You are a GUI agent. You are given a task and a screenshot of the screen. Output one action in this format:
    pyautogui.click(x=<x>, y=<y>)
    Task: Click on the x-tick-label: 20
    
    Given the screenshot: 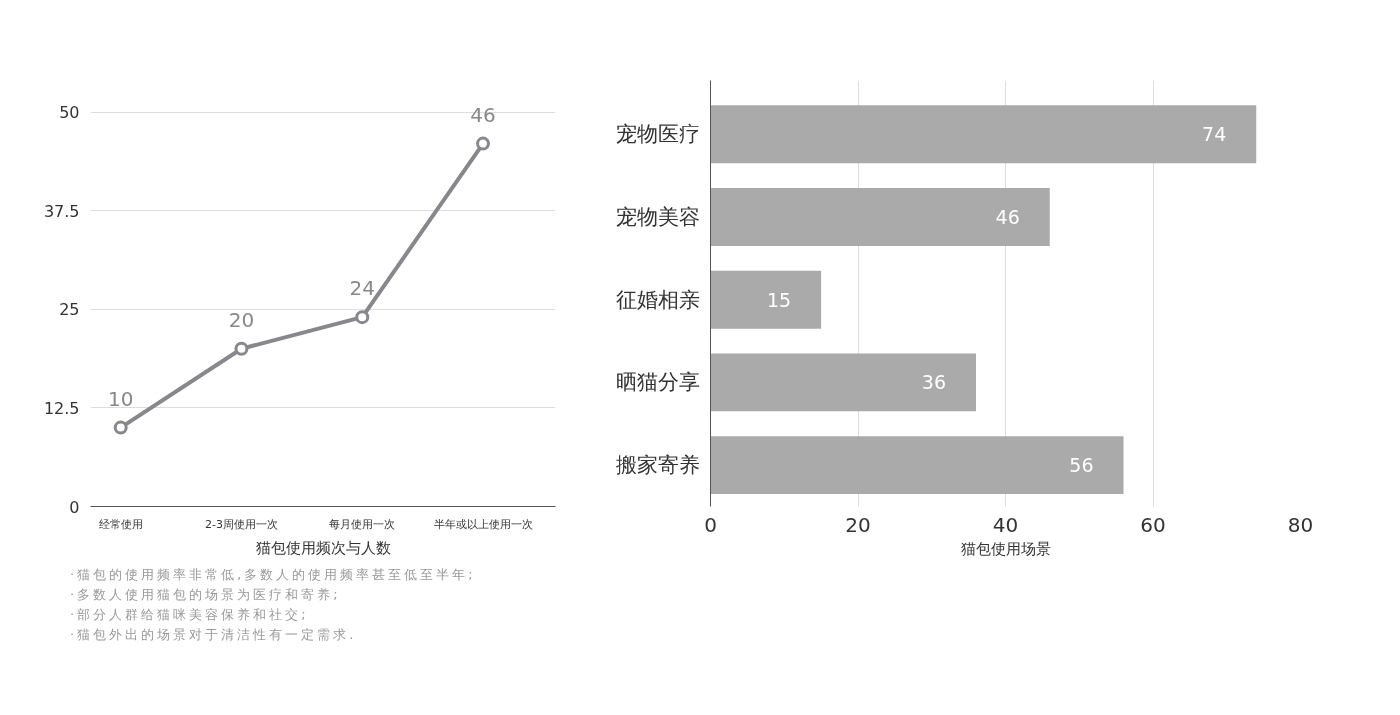 What is the action you would take?
    pyautogui.click(x=858, y=524)
    